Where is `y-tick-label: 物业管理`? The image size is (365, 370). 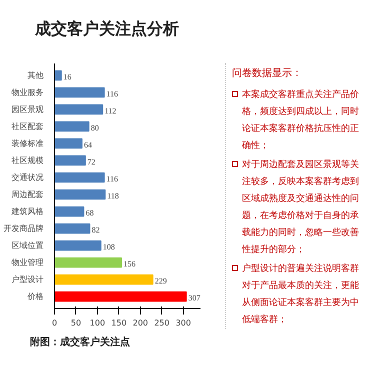 y-tick-label: 物业管理 is located at coordinates (28, 263).